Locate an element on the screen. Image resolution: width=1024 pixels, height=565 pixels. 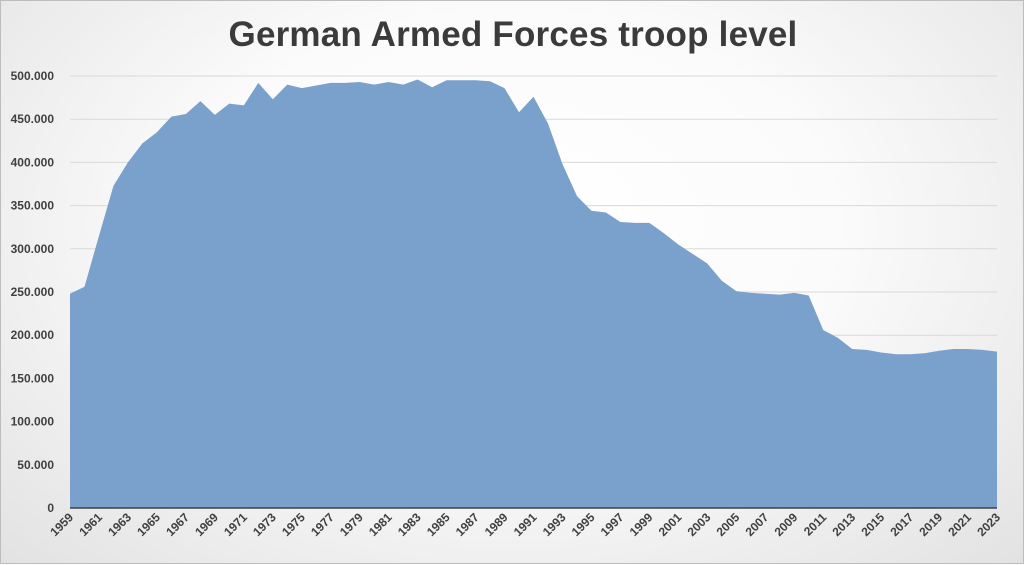
y-tick-label: 300.000 is located at coordinates (33, 249).